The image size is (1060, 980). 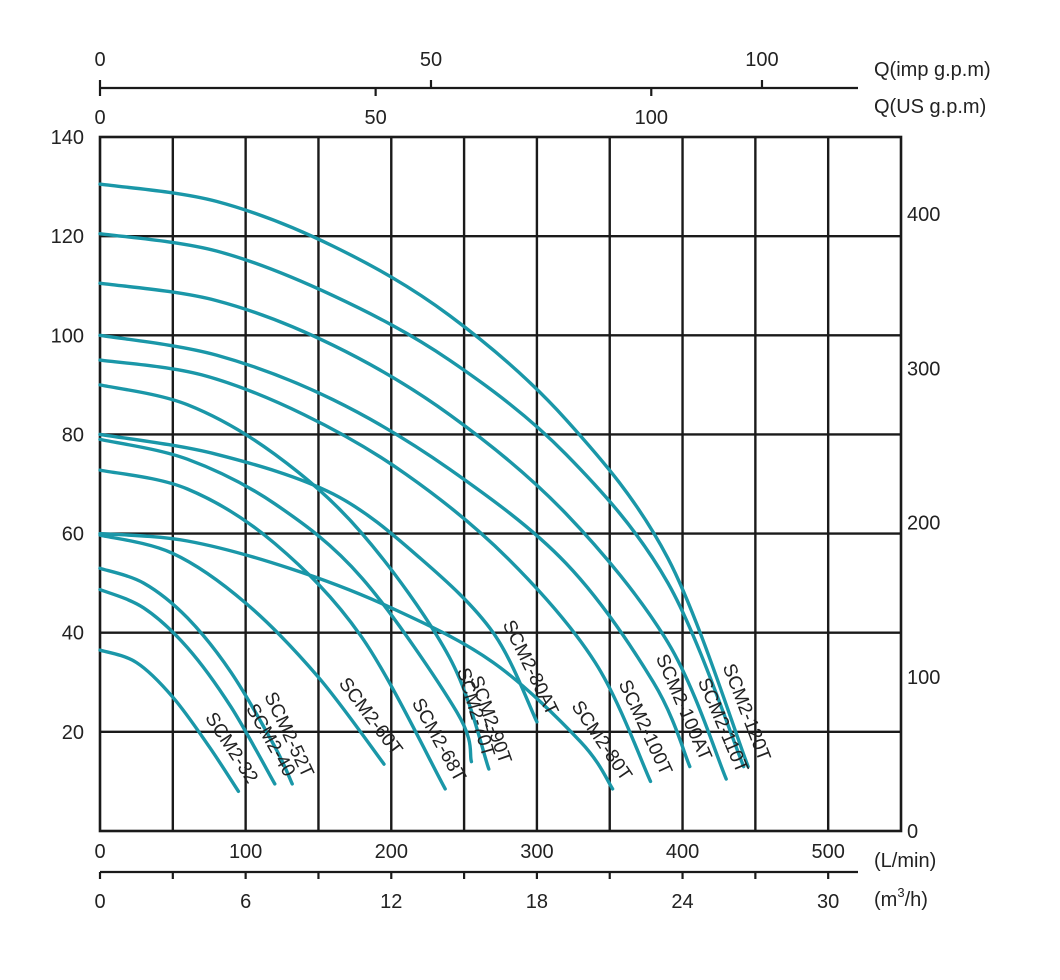 What do you see at coordinates (923, 678) in the screenshot?
I see `right-axis-tick: 100` at bounding box center [923, 678].